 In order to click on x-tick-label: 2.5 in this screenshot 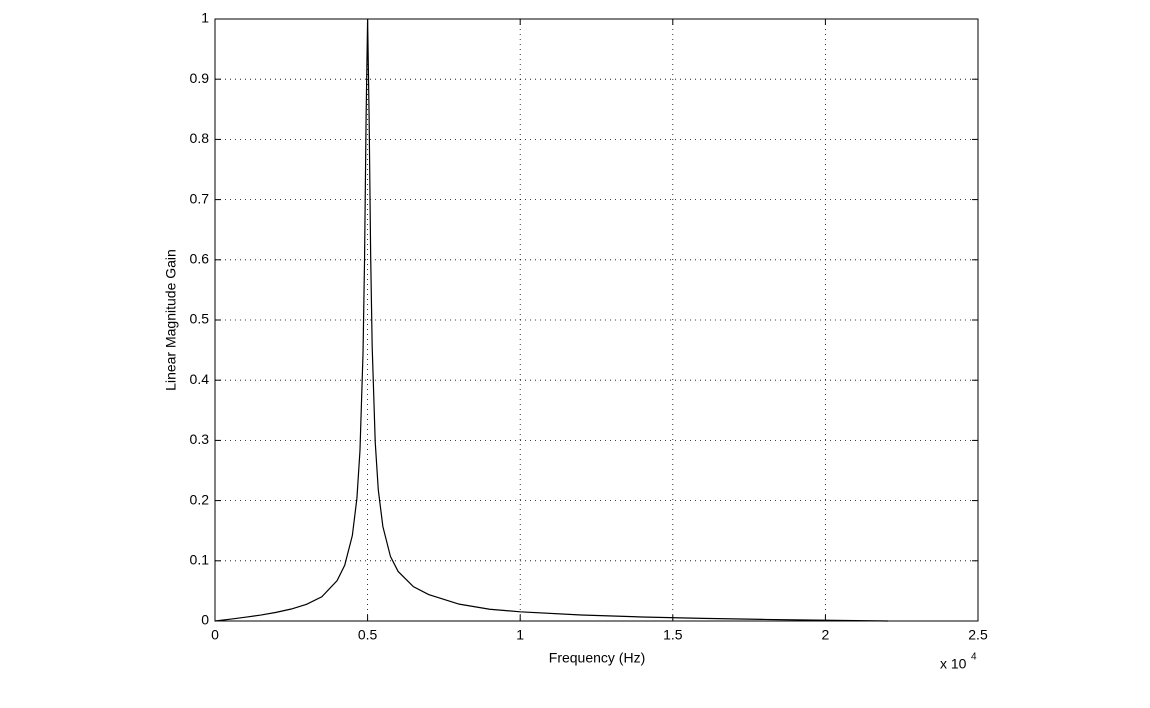, I will do `click(978, 635)`.